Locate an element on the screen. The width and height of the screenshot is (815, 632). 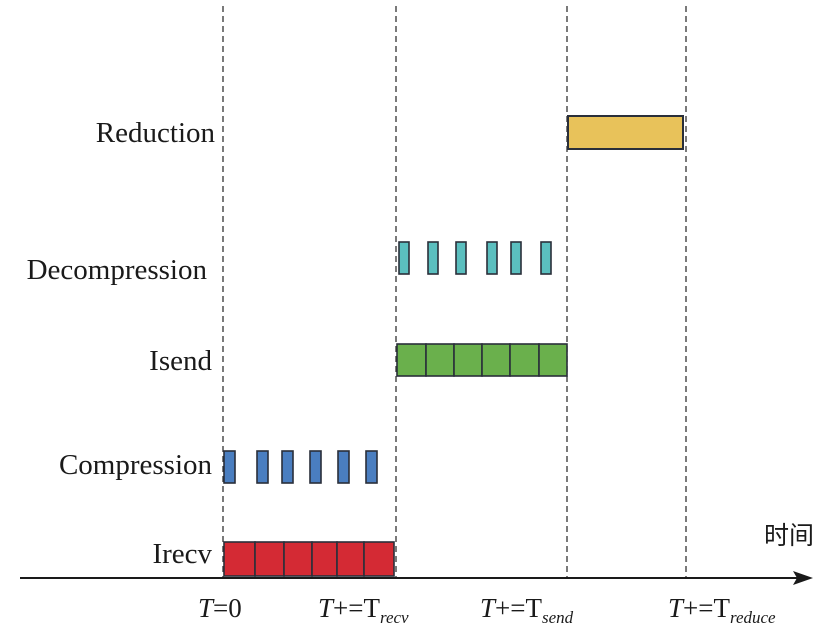
row-label-decompression: Decompression is located at coordinates (117, 270).